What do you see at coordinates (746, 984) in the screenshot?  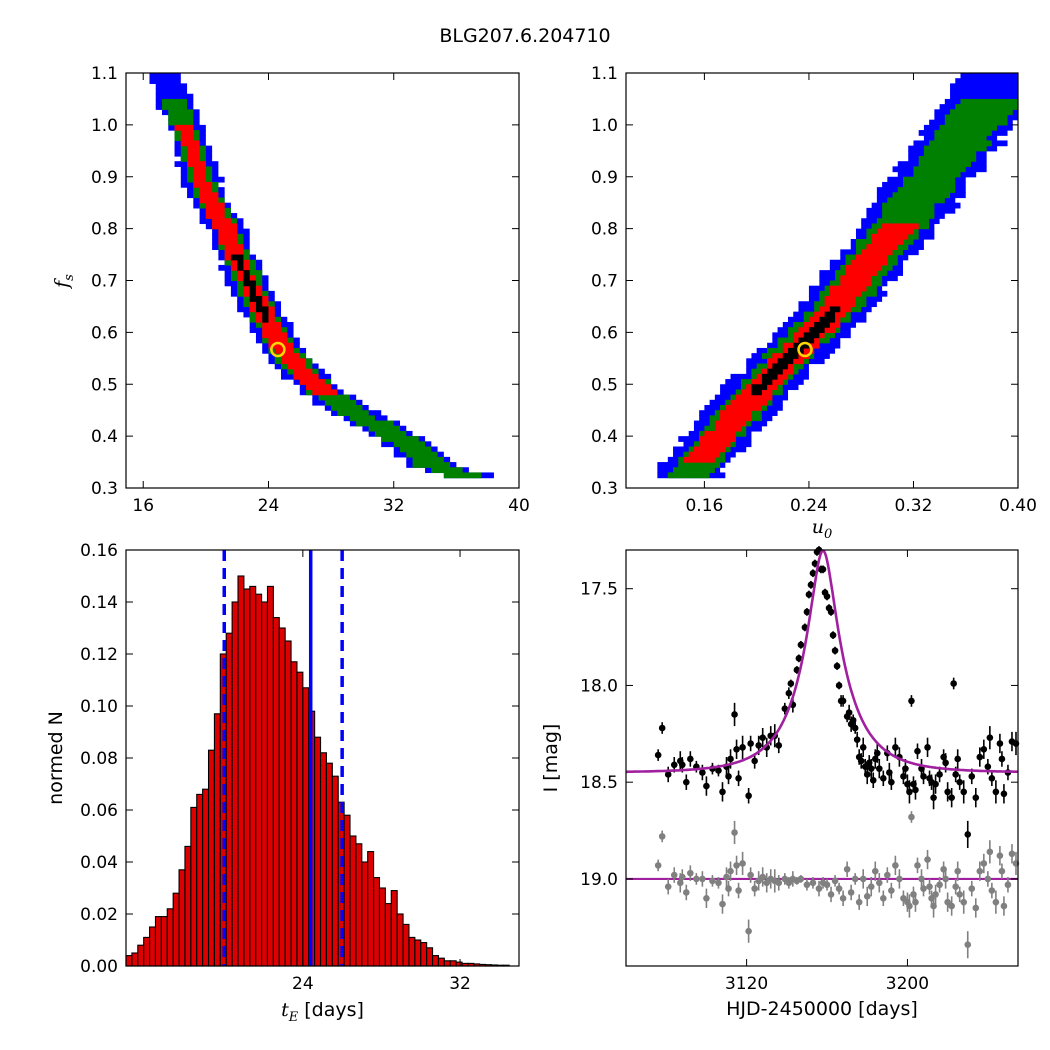 I see `x-tick-label: 3120` at bounding box center [746, 984].